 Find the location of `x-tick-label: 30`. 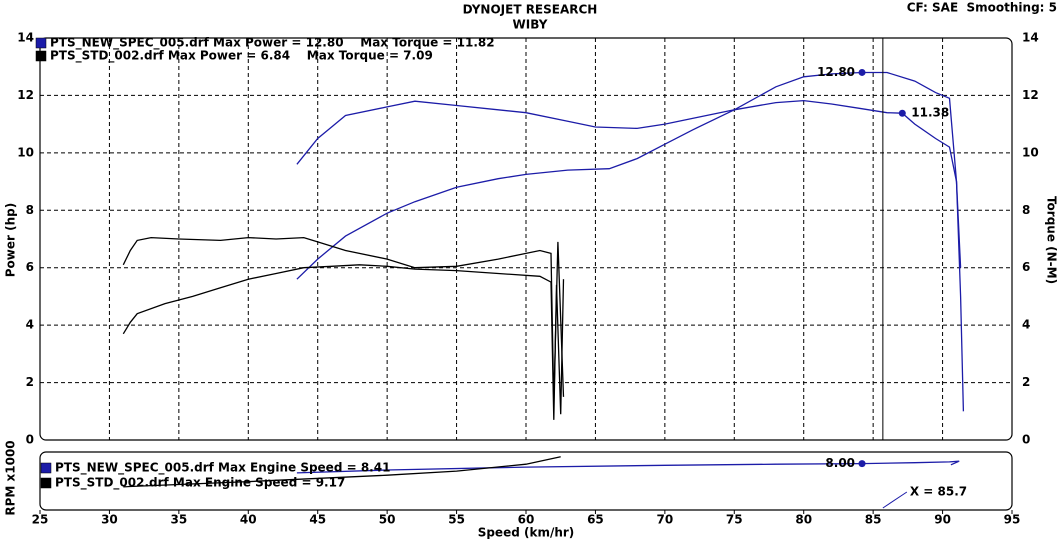

x-tick-label: 30 is located at coordinates (109, 520).